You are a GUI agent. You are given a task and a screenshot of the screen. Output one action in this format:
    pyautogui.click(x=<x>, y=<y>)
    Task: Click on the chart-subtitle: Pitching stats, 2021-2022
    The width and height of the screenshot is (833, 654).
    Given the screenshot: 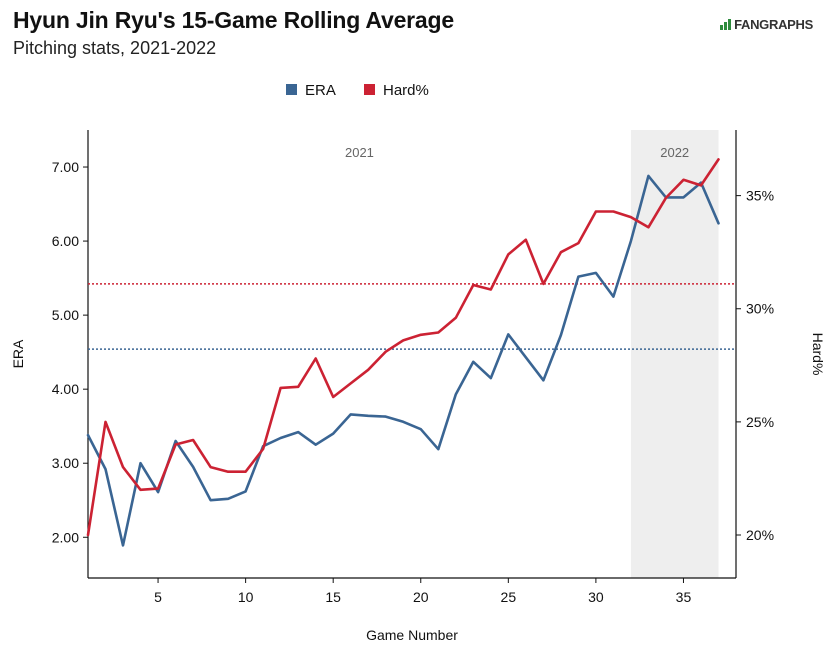 What is the action you would take?
    pyautogui.click(x=115, y=48)
    